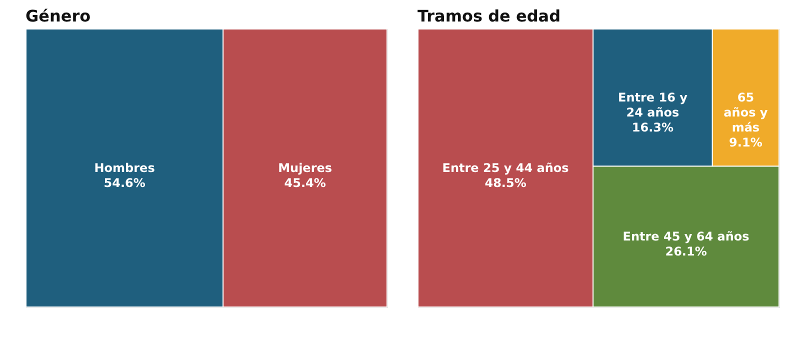  Describe the element at coordinates (305, 183) in the screenshot. I see `data-label: 45.4%` at that location.